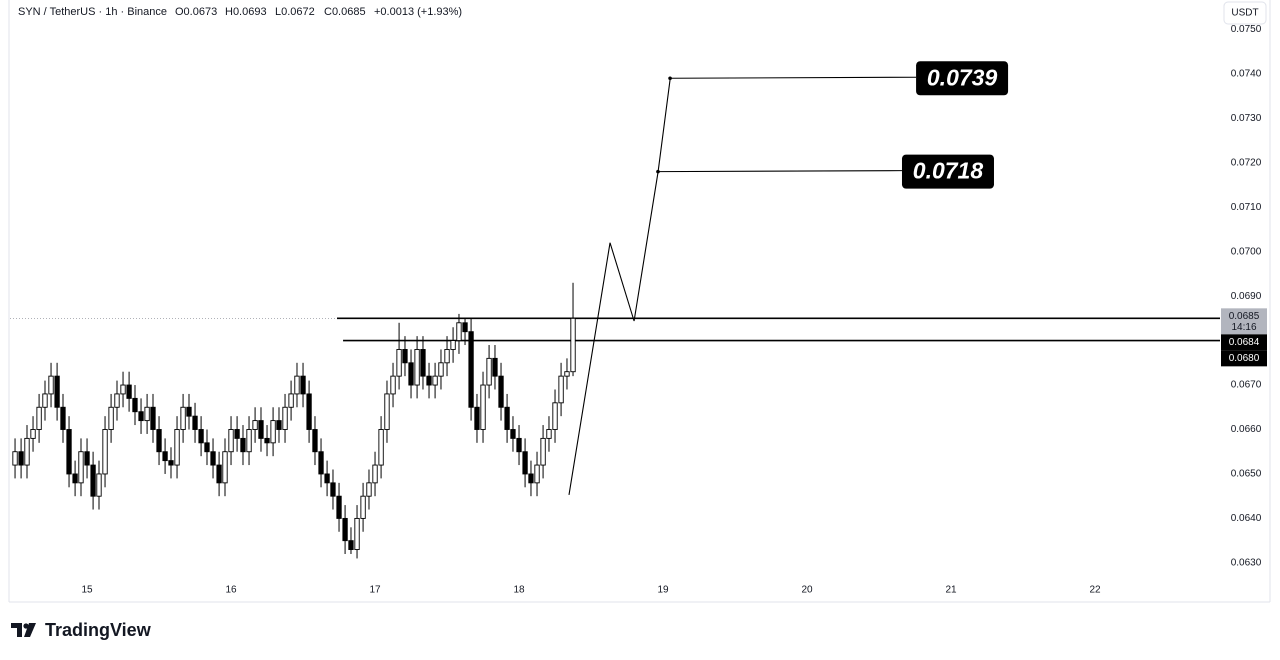  Describe the element at coordinates (948, 171) in the screenshot. I see `target-label: 0.0718` at that location.